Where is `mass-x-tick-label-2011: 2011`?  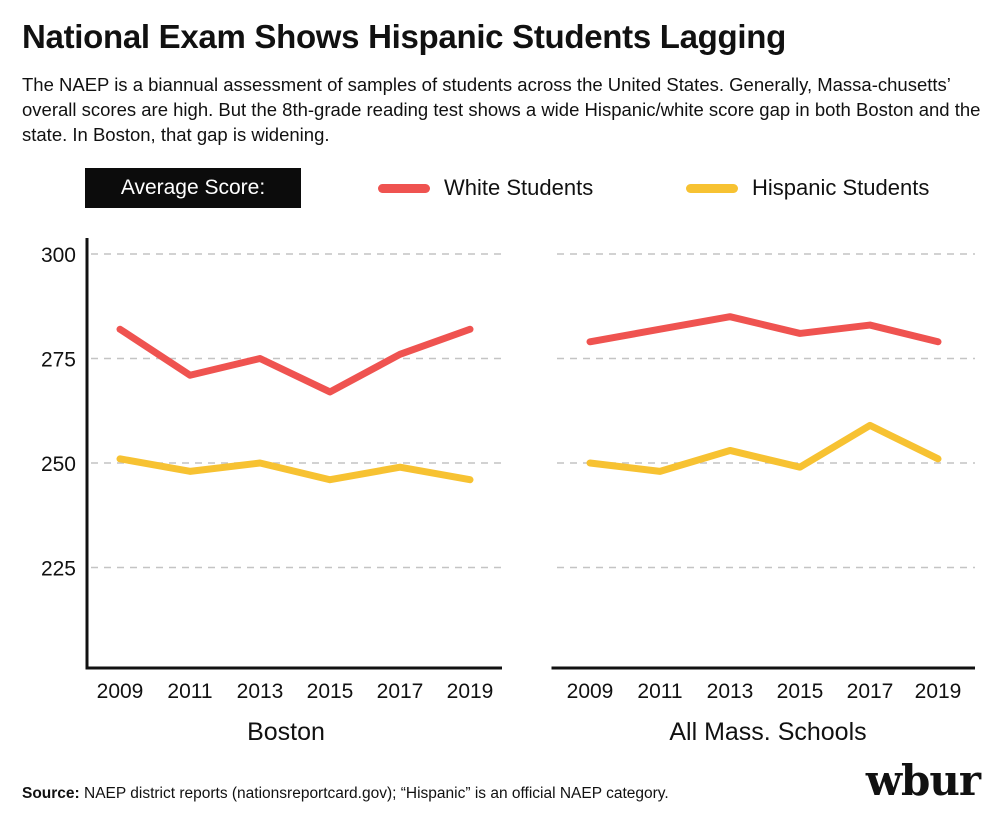
mass-x-tick-label-2011: 2011 is located at coordinates (659, 691).